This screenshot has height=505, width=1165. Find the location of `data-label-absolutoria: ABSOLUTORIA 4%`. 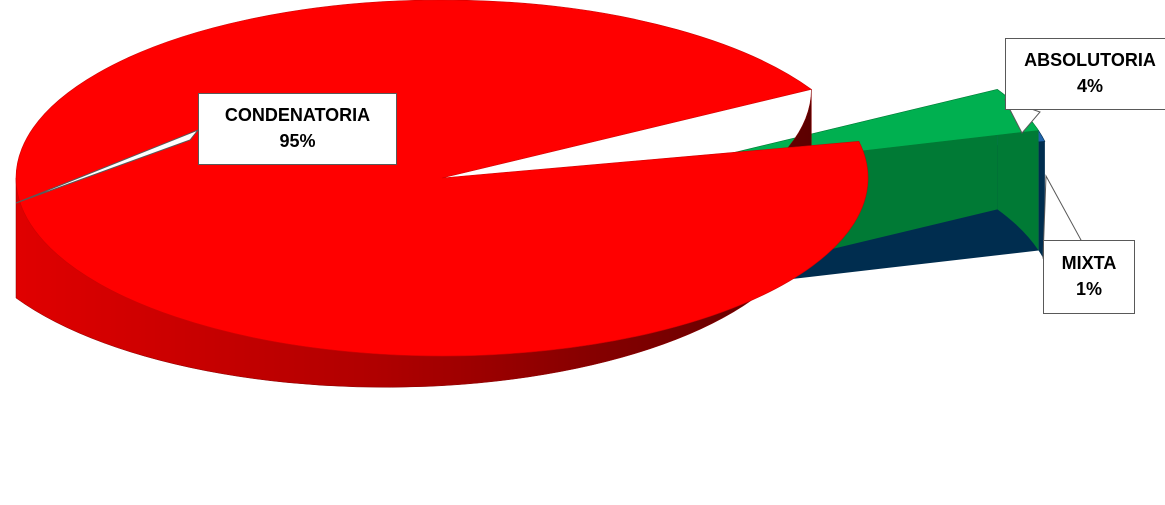

data-label-absolutoria: ABSOLUTORIA 4% is located at coordinates (1085, 74).